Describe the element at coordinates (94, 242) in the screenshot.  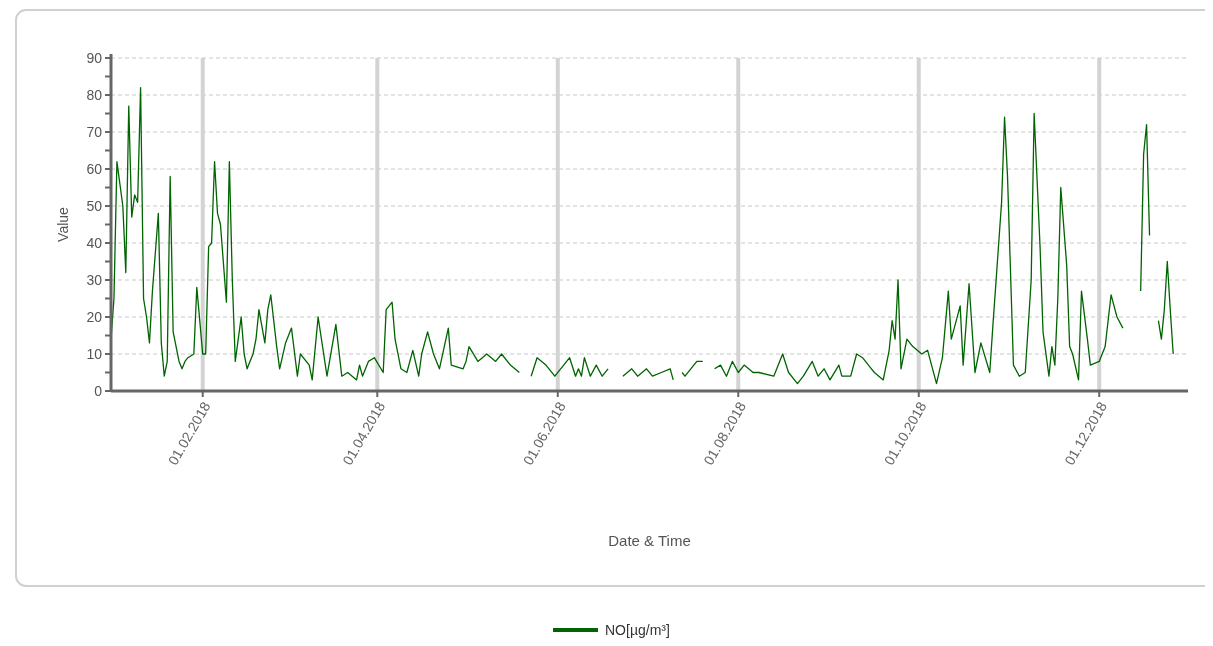
I see `y-tick-label: 40` at that location.